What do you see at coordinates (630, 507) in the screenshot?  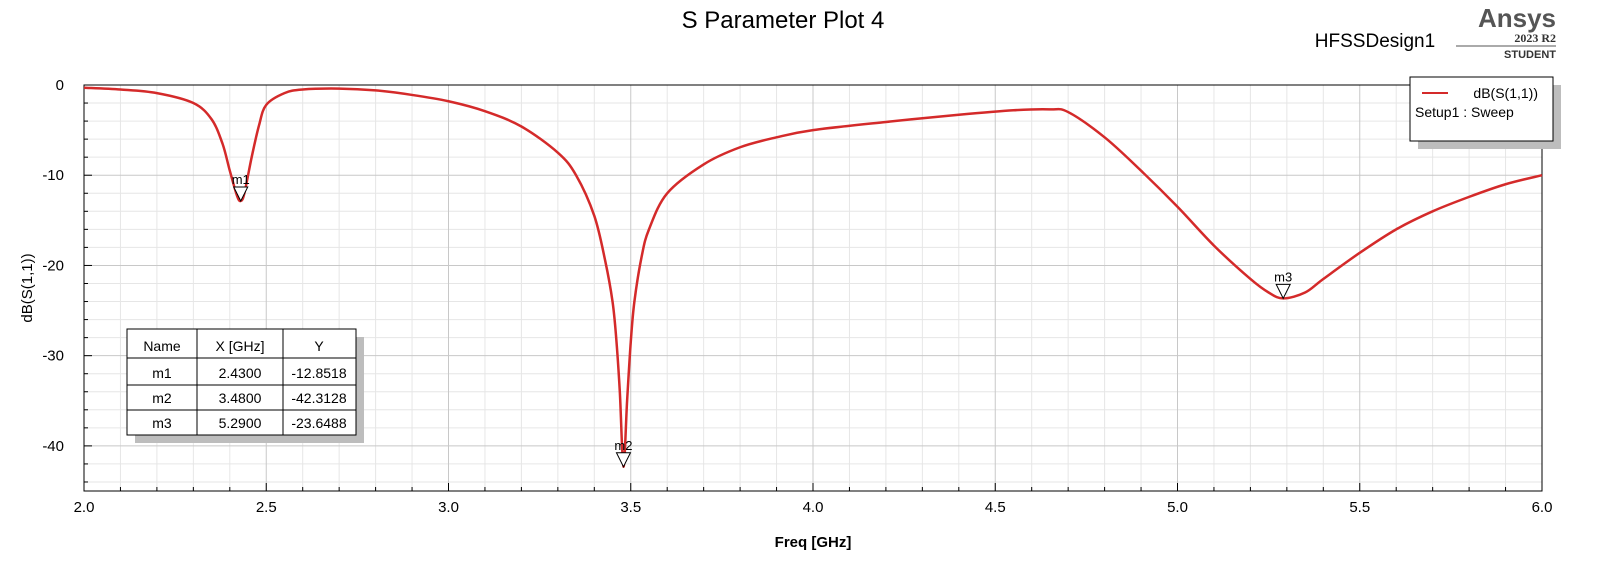 I see `x-tick-label: 3.5` at bounding box center [630, 507].